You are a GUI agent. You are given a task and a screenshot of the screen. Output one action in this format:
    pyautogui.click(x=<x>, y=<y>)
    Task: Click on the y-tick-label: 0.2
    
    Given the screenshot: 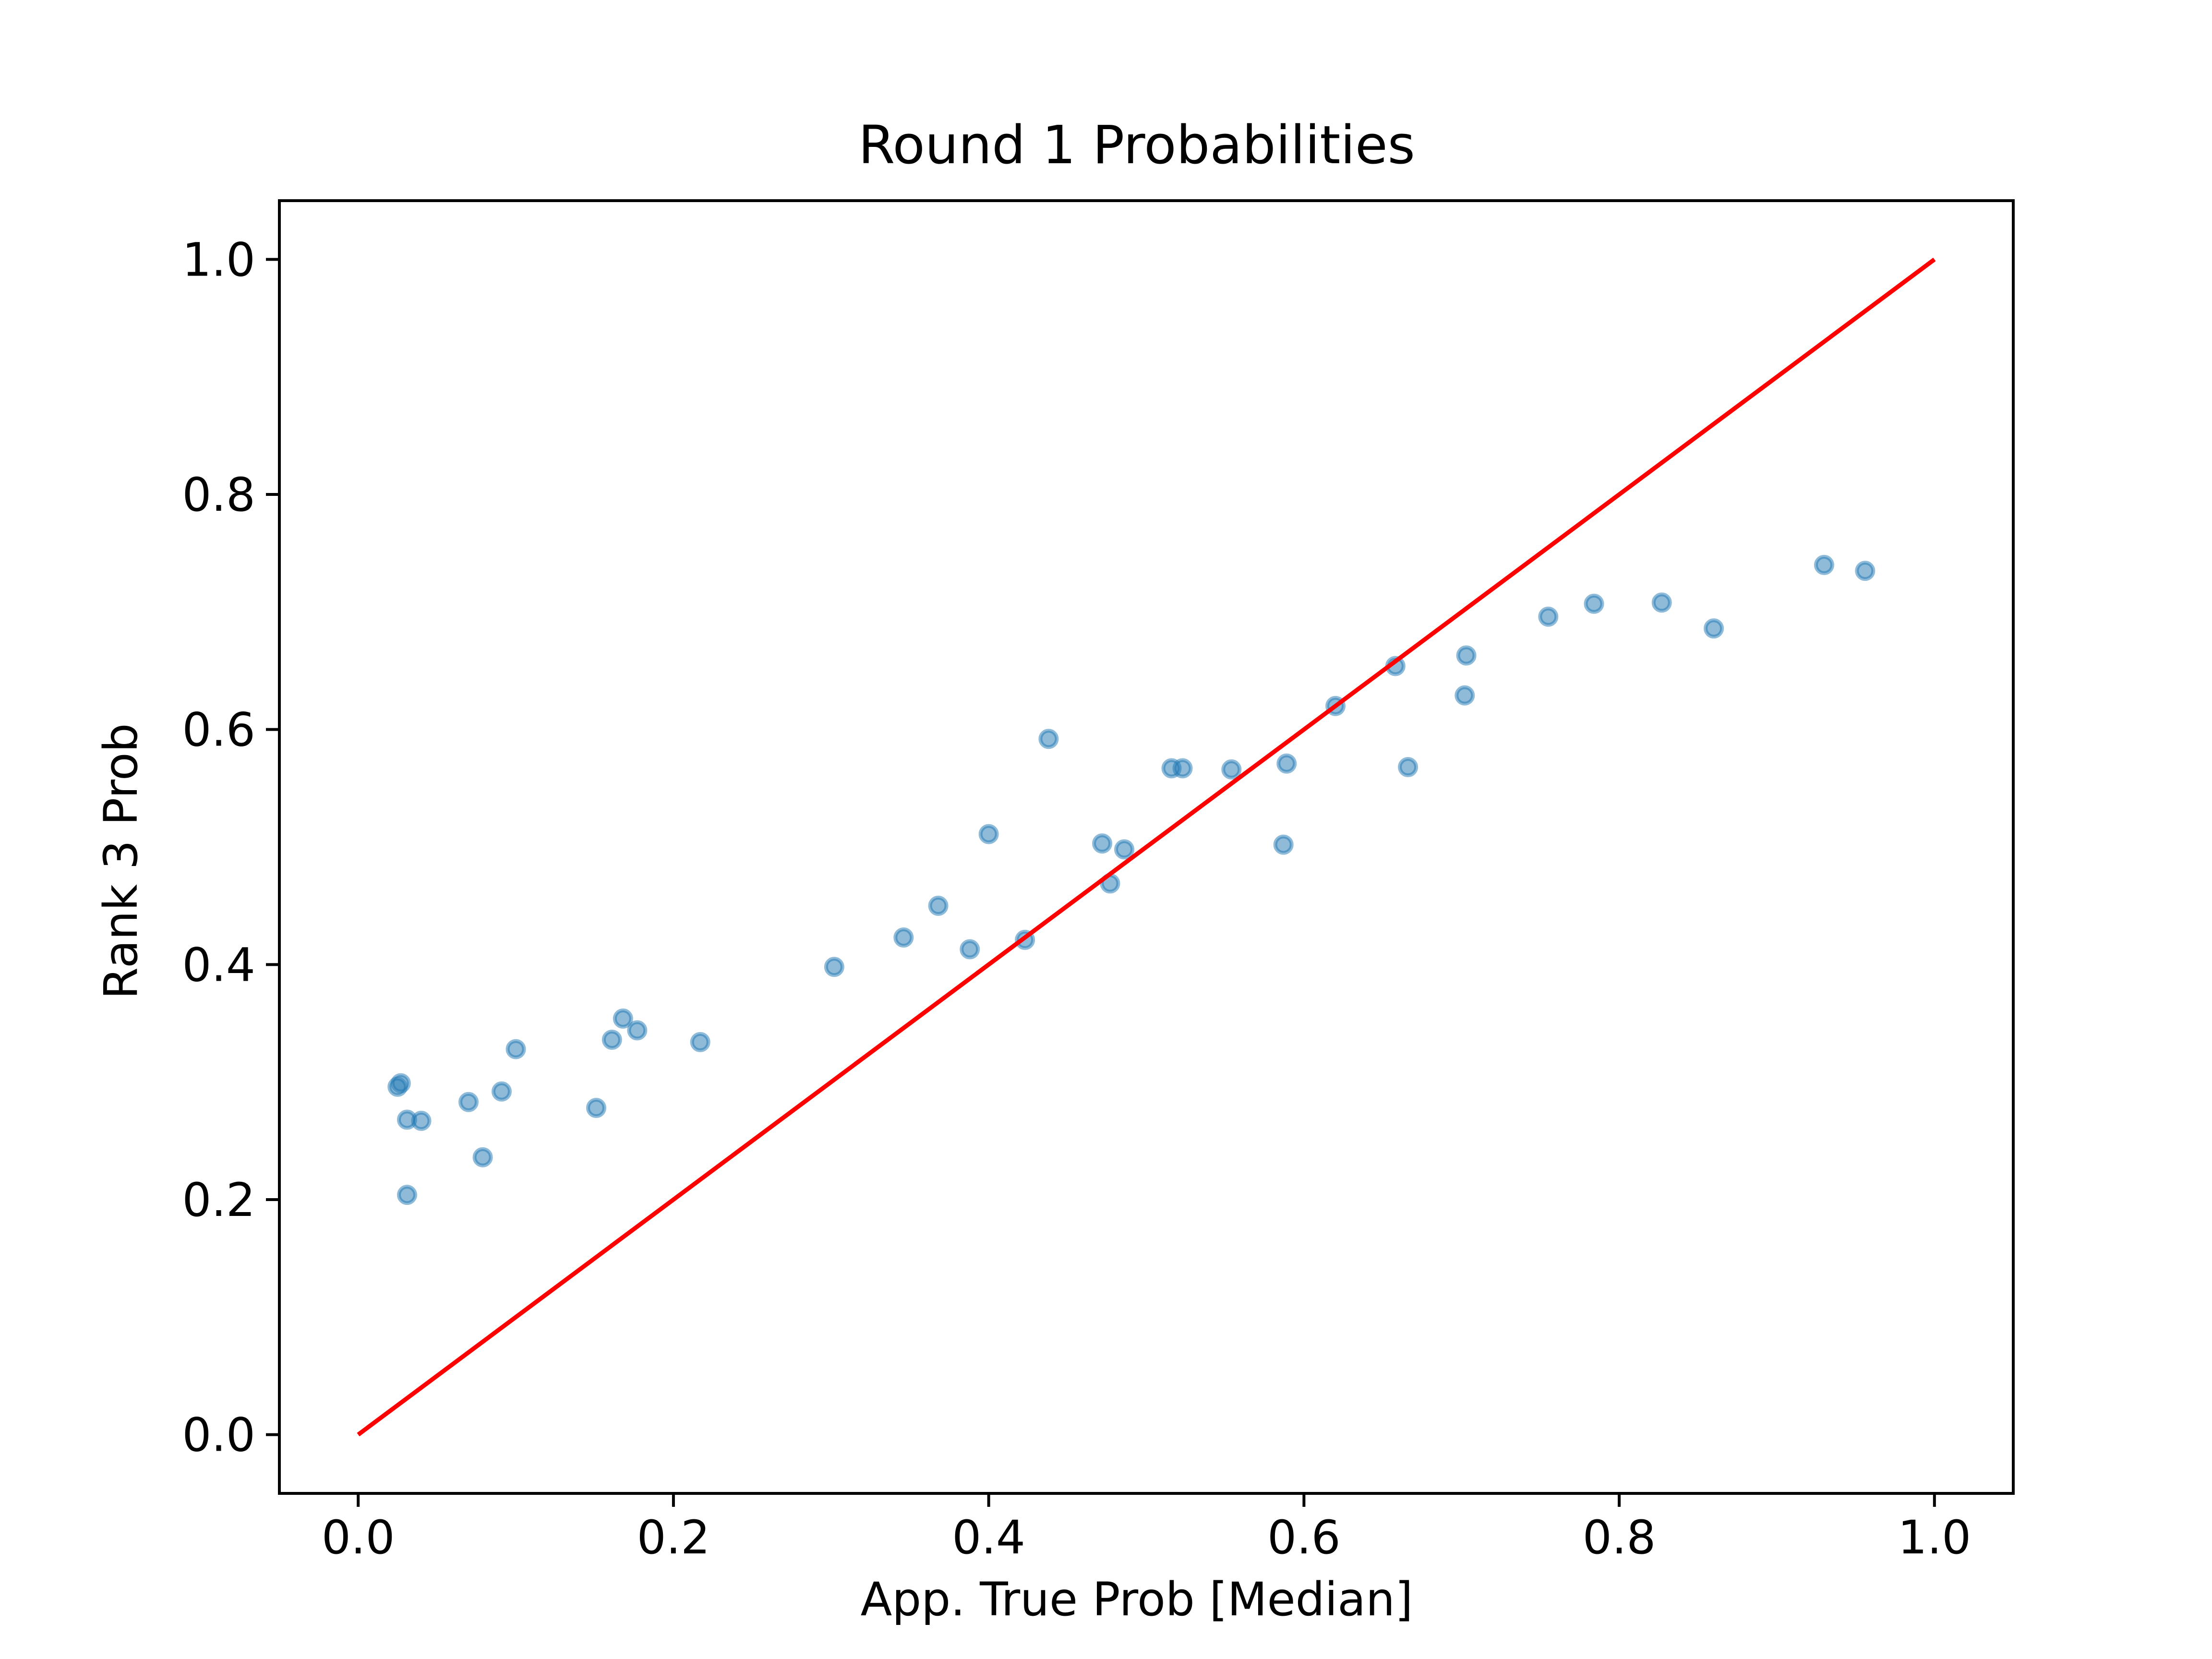 What is the action you would take?
    pyautogui.click(x=218, y=1200)
    